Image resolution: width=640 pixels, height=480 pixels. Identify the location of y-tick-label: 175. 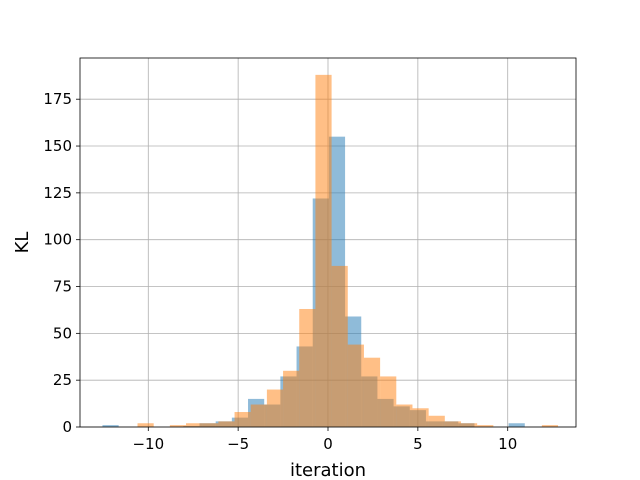
(57, 99).